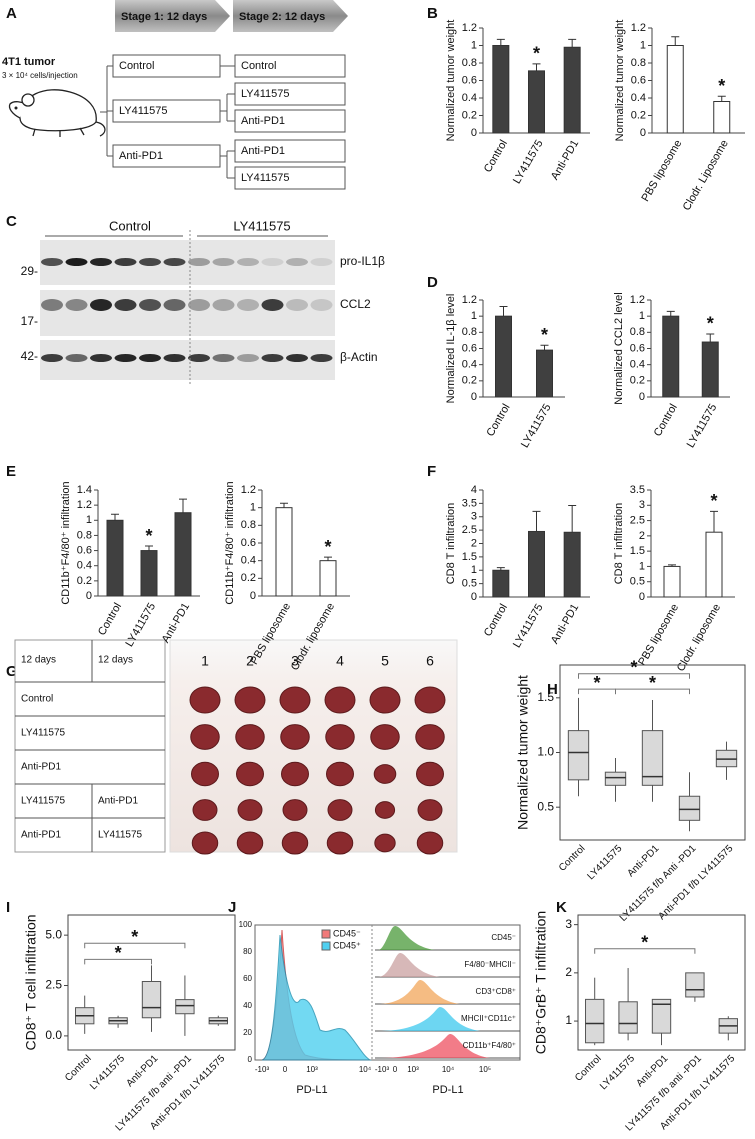 Image resolution: width=755 pixels, height=1139 pixels. I want to click on y-tick-label: 1.0, so click(545, 752).